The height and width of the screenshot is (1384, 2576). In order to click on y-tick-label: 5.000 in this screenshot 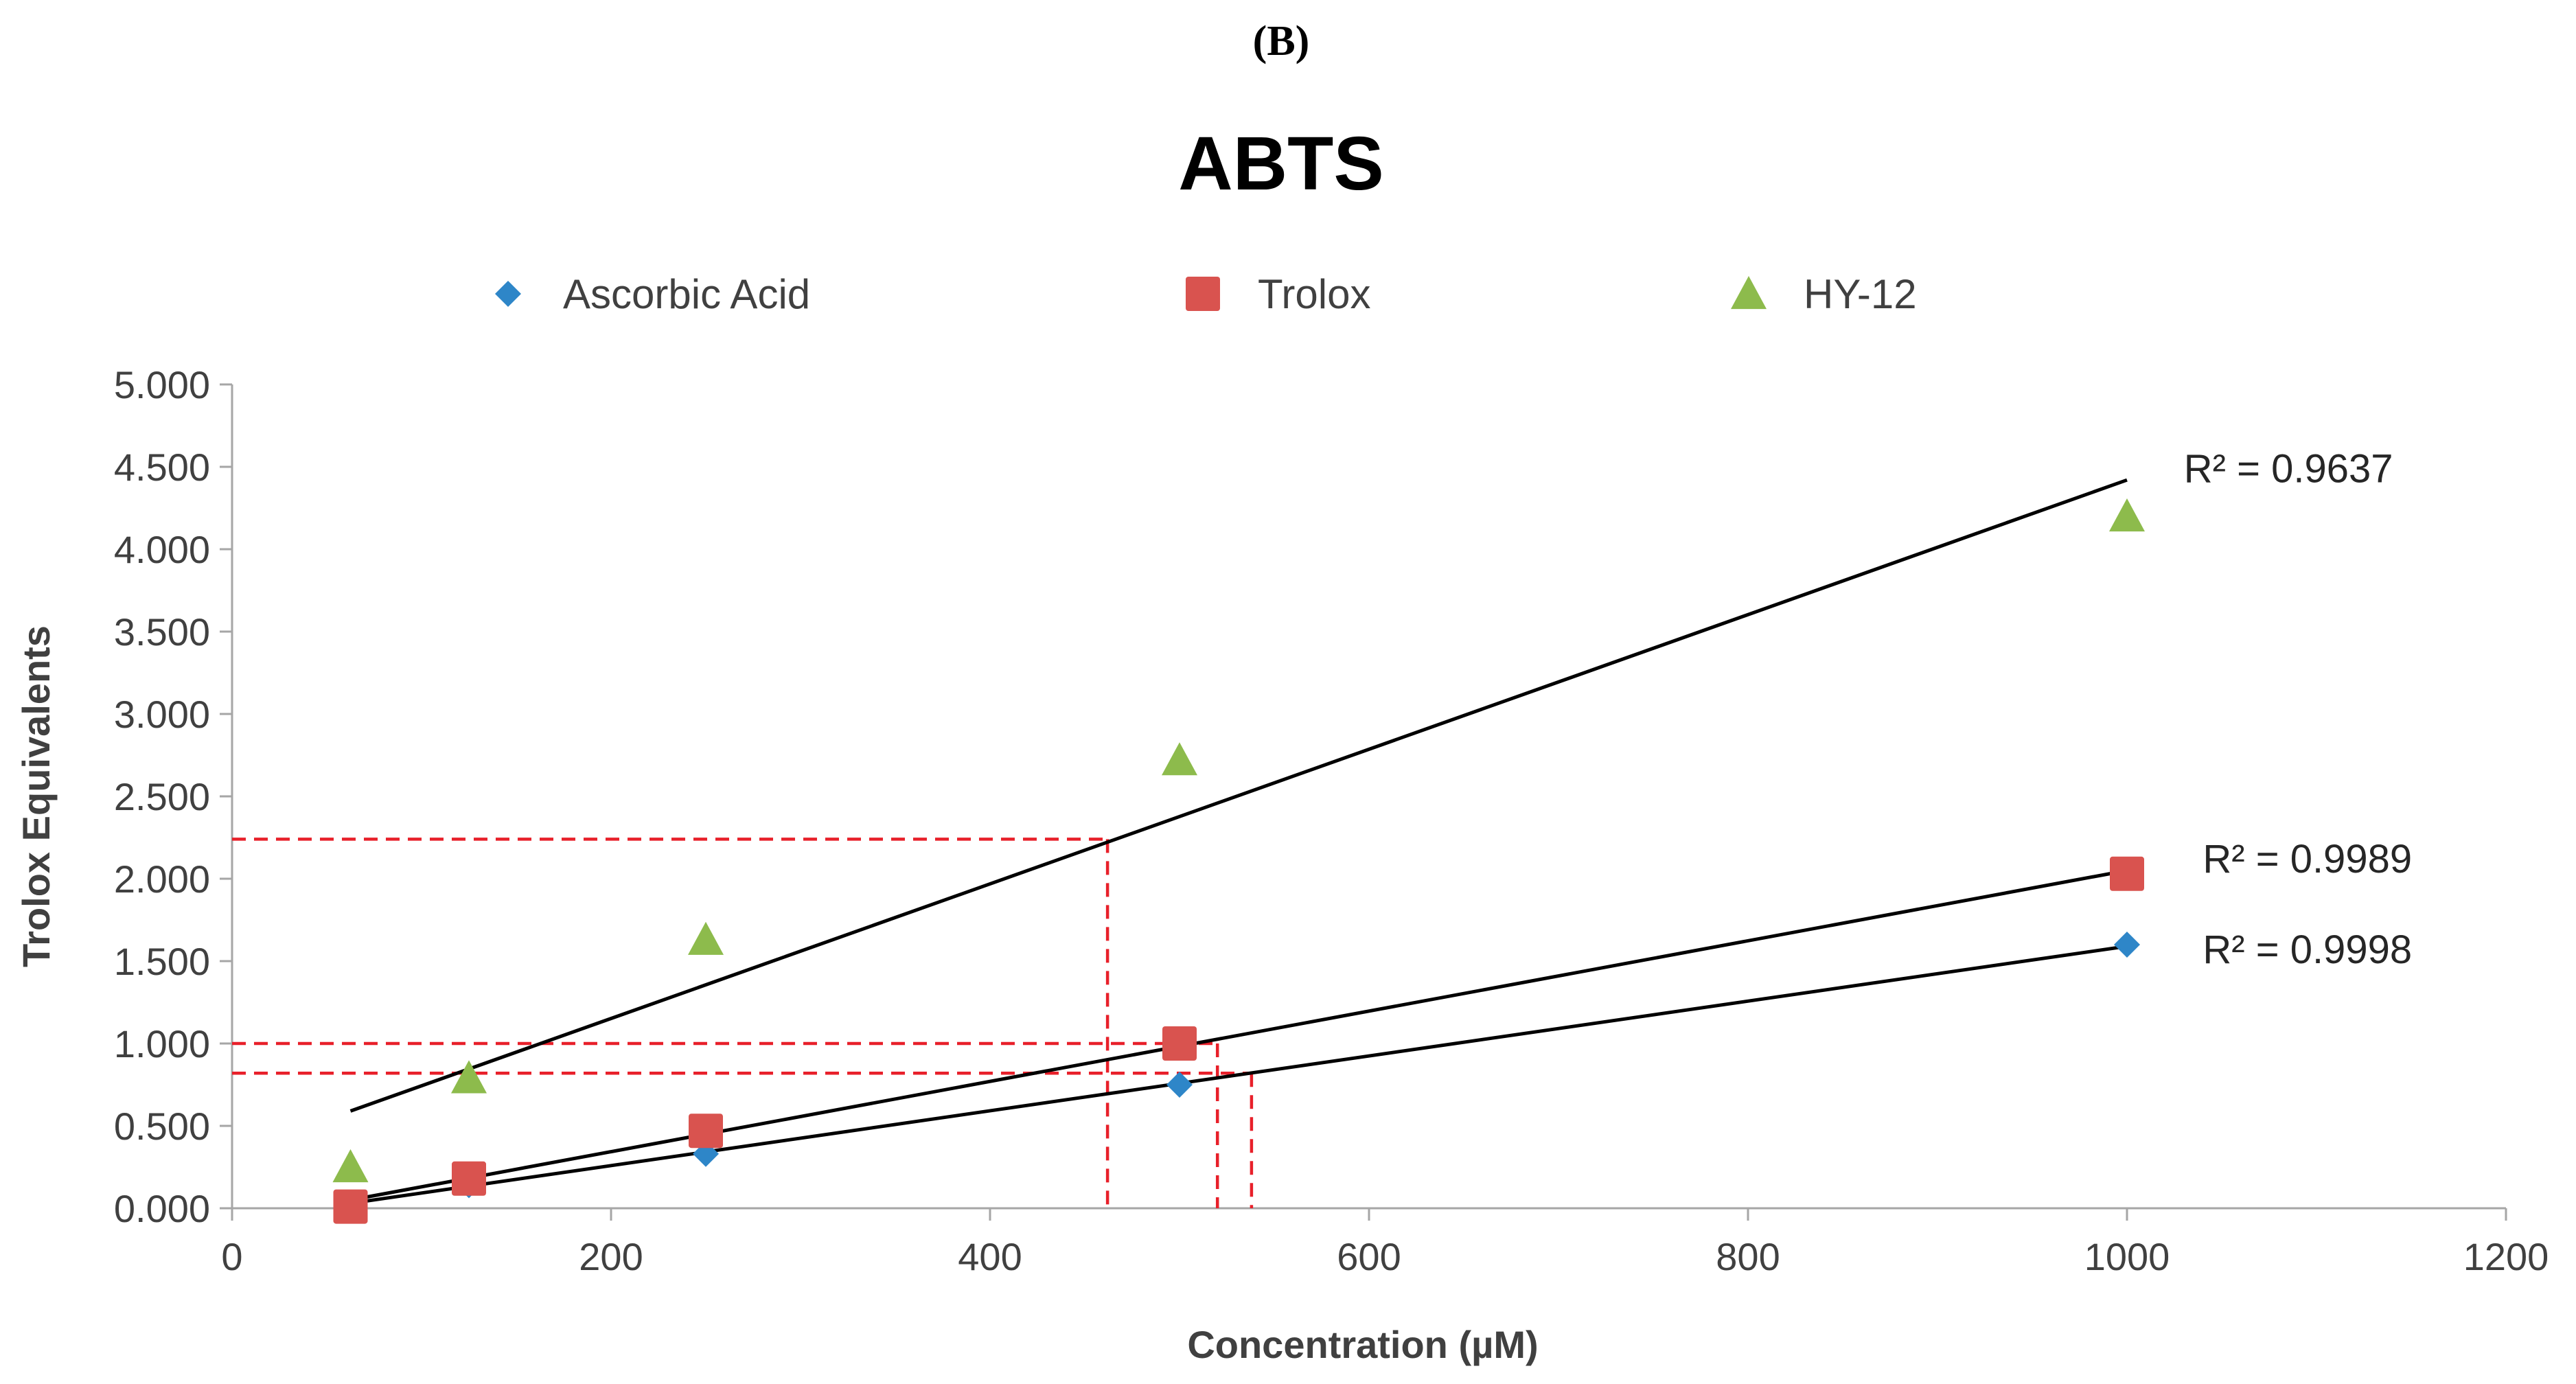, I will do `click(162, 384)`.